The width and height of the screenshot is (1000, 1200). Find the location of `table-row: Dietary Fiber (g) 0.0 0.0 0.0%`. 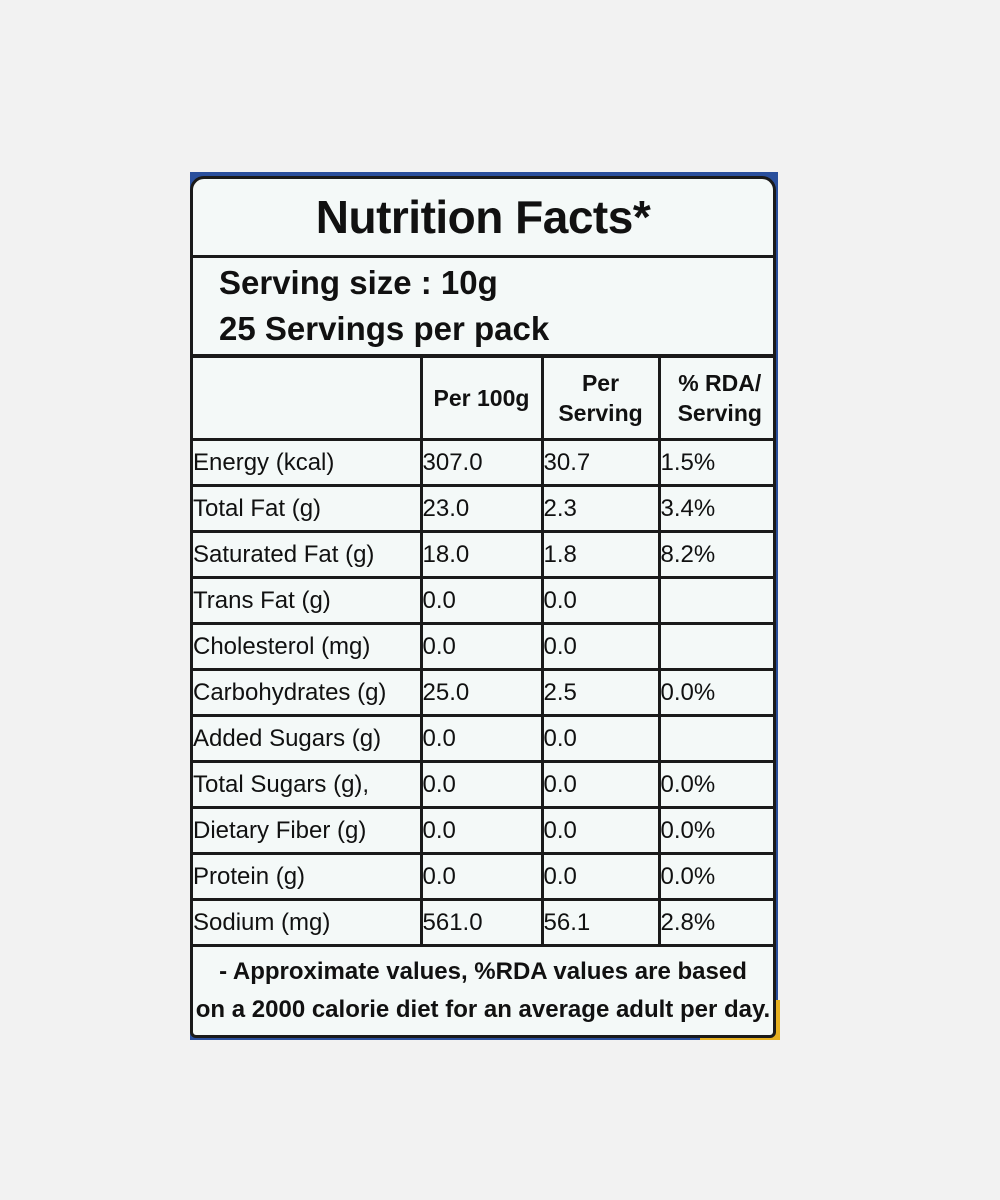

table-row: Dietary Fiber (g) 0.0 0.0 0.0% is located at coordinates (483, 831).